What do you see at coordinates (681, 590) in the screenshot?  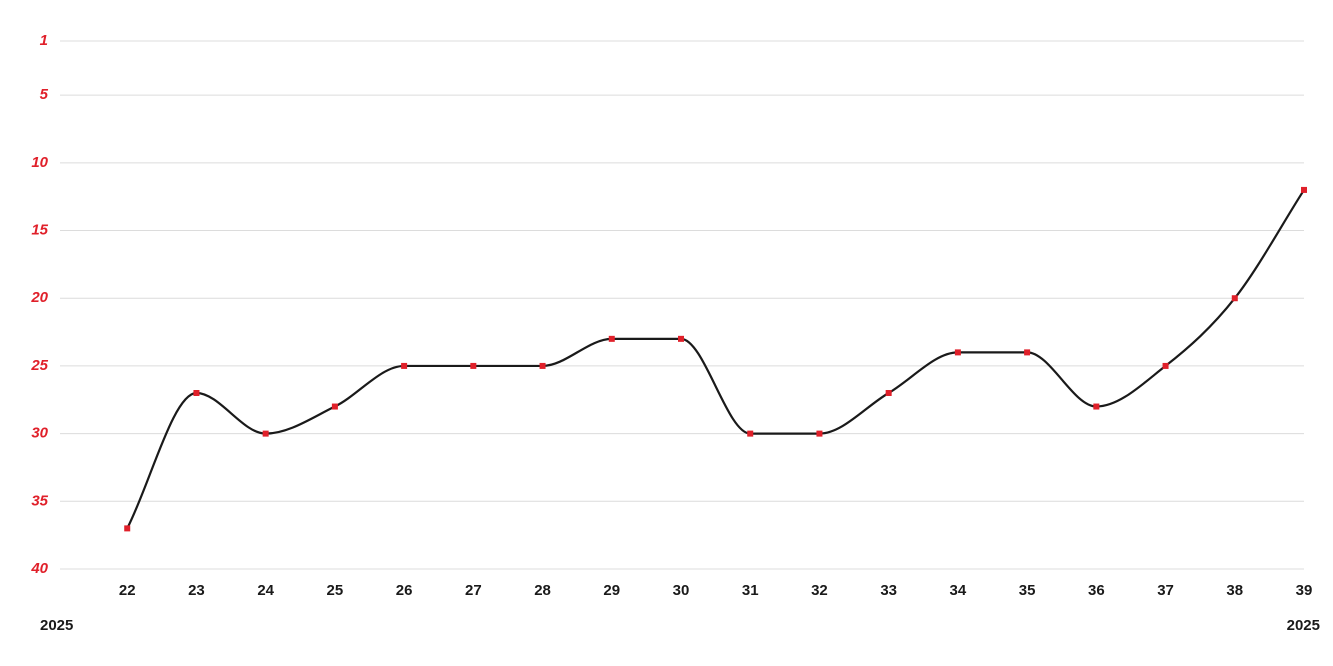 I see `x-tick-label: 30` at bounding box center [681, 590].